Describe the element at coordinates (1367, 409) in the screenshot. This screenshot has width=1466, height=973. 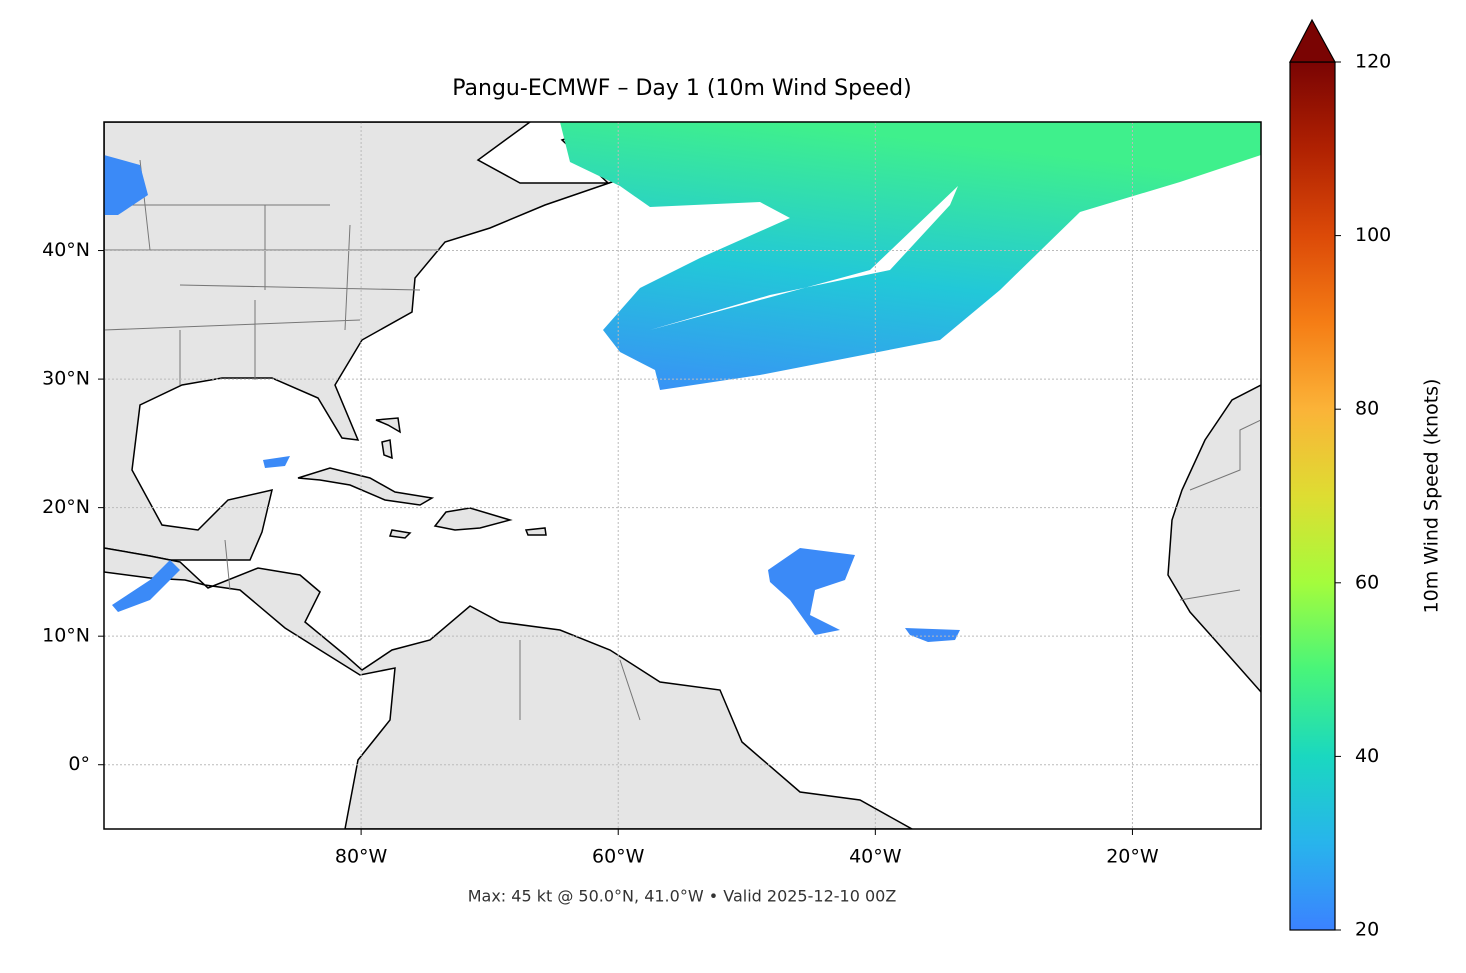
I see `colorbar-tick-label: 80` at that location.